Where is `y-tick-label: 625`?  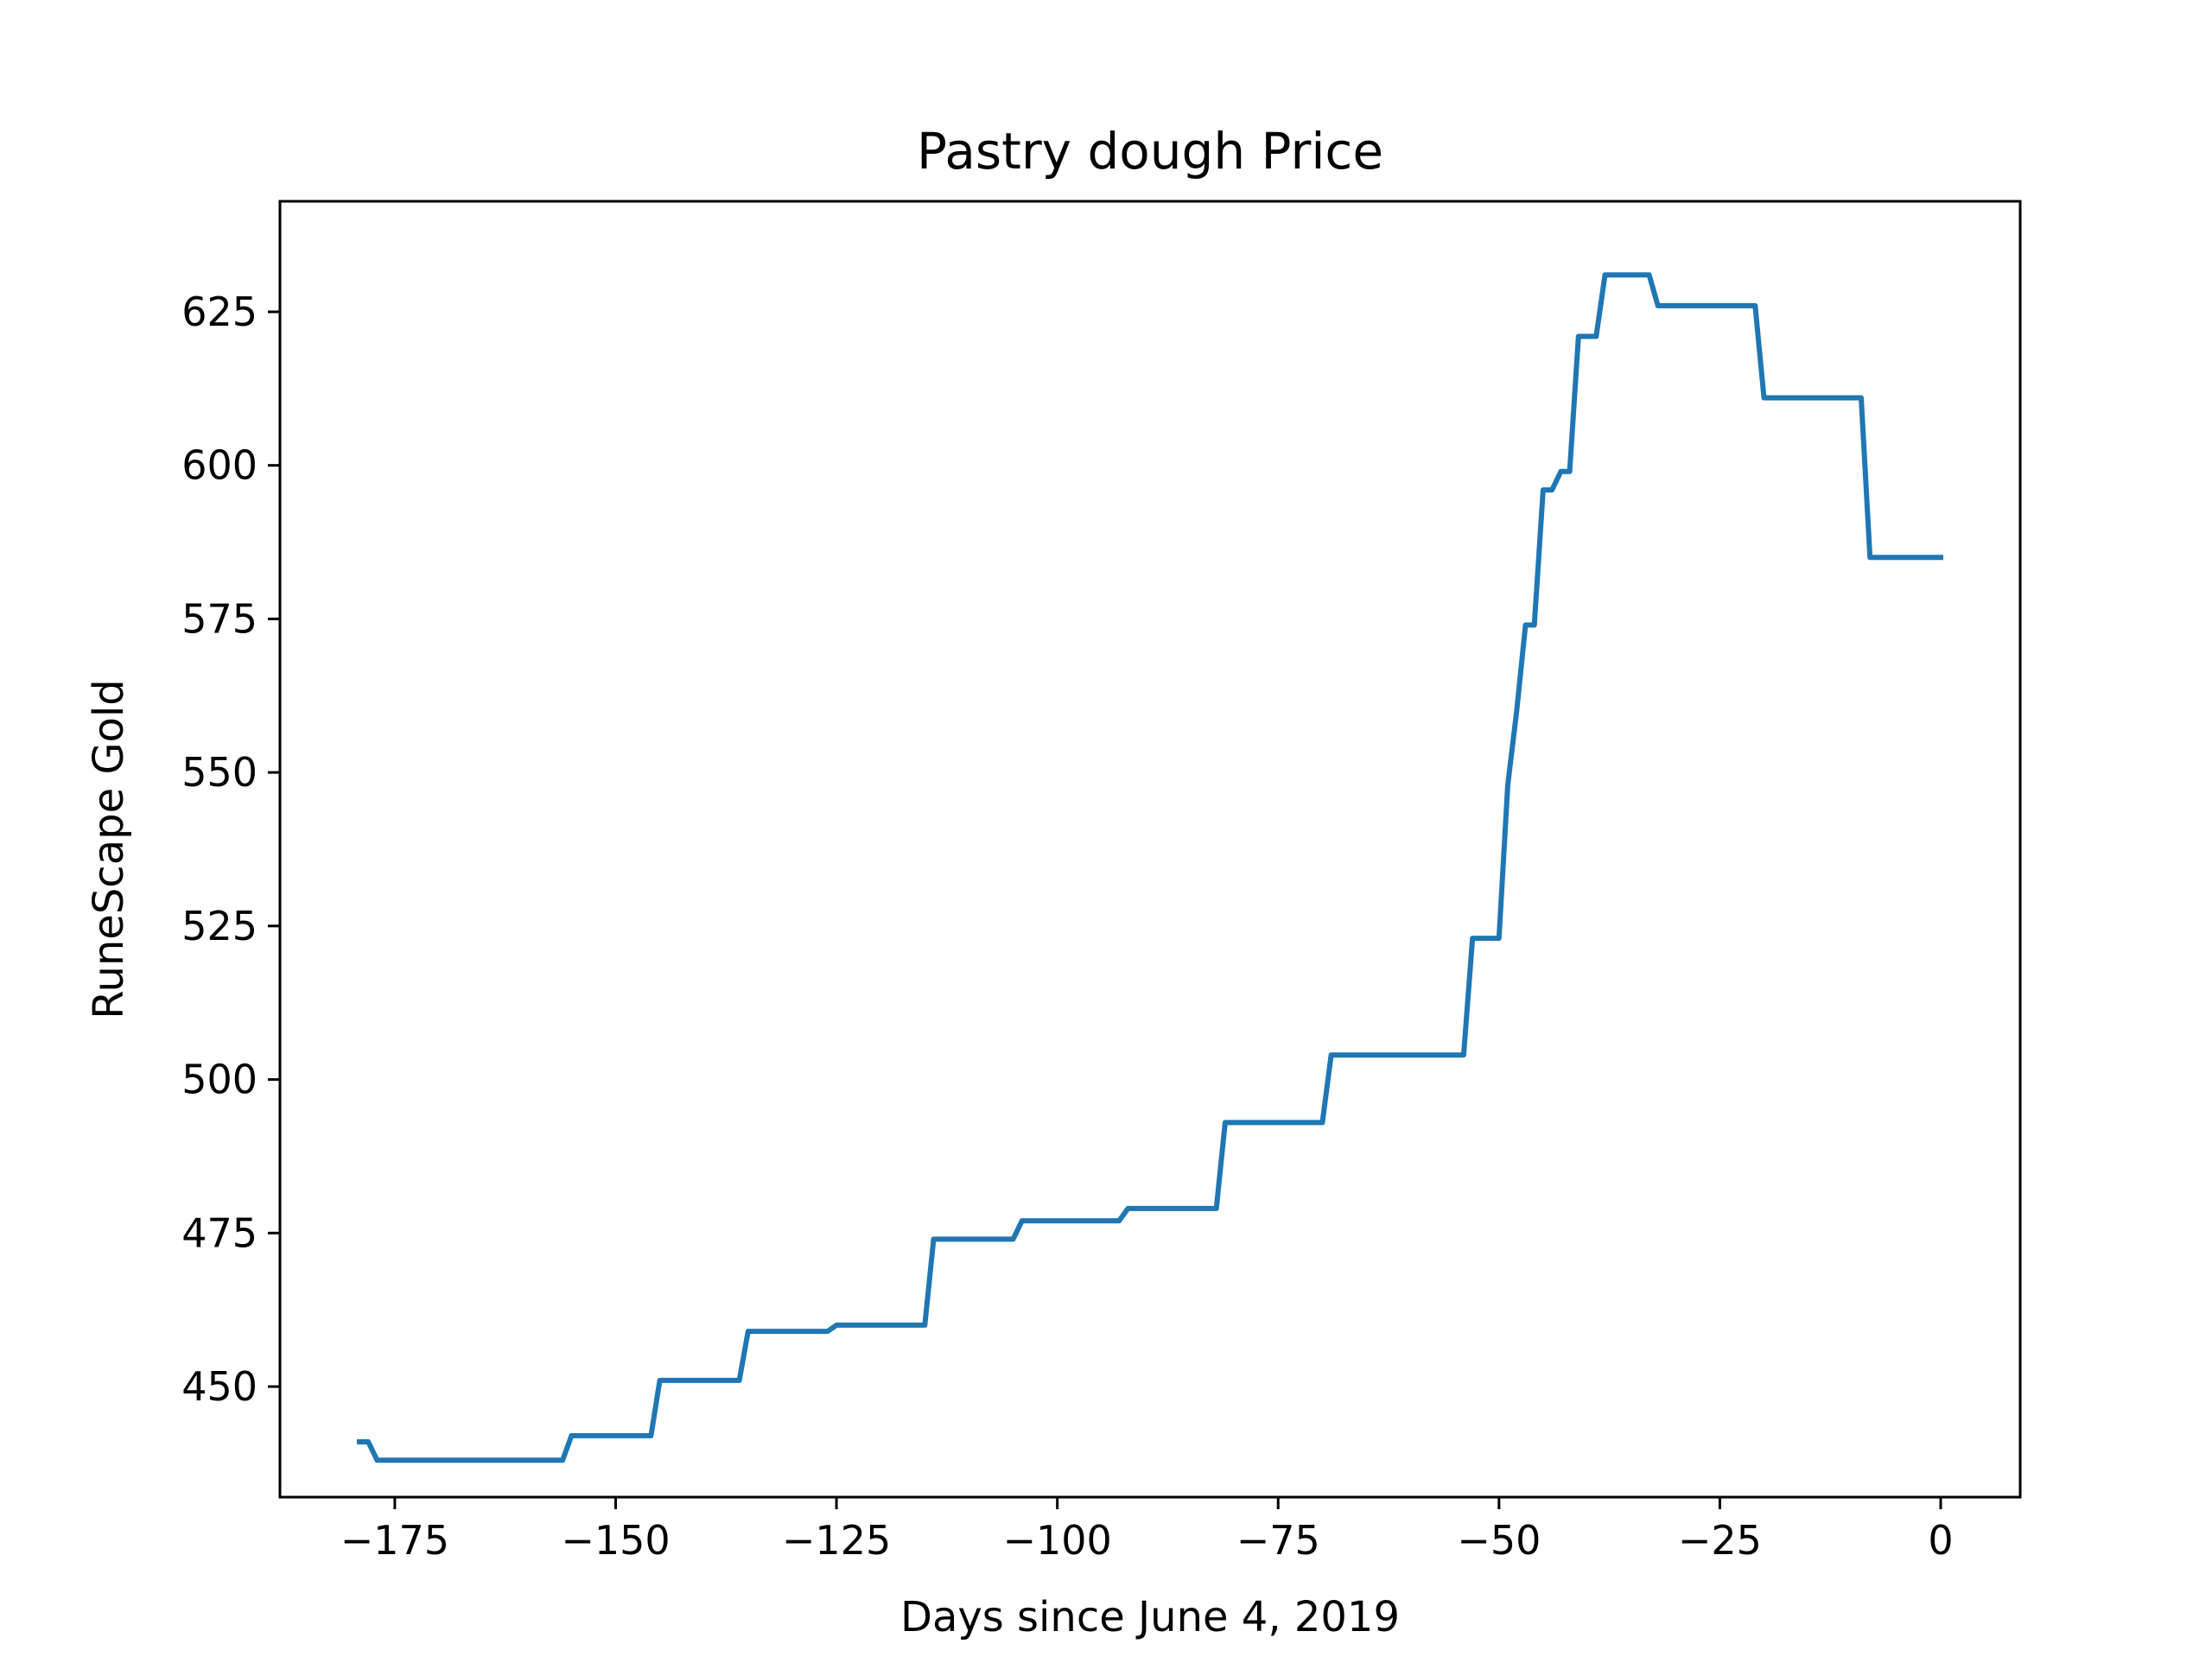 y-tick-label: 625 is located at coordinates (219, 312).